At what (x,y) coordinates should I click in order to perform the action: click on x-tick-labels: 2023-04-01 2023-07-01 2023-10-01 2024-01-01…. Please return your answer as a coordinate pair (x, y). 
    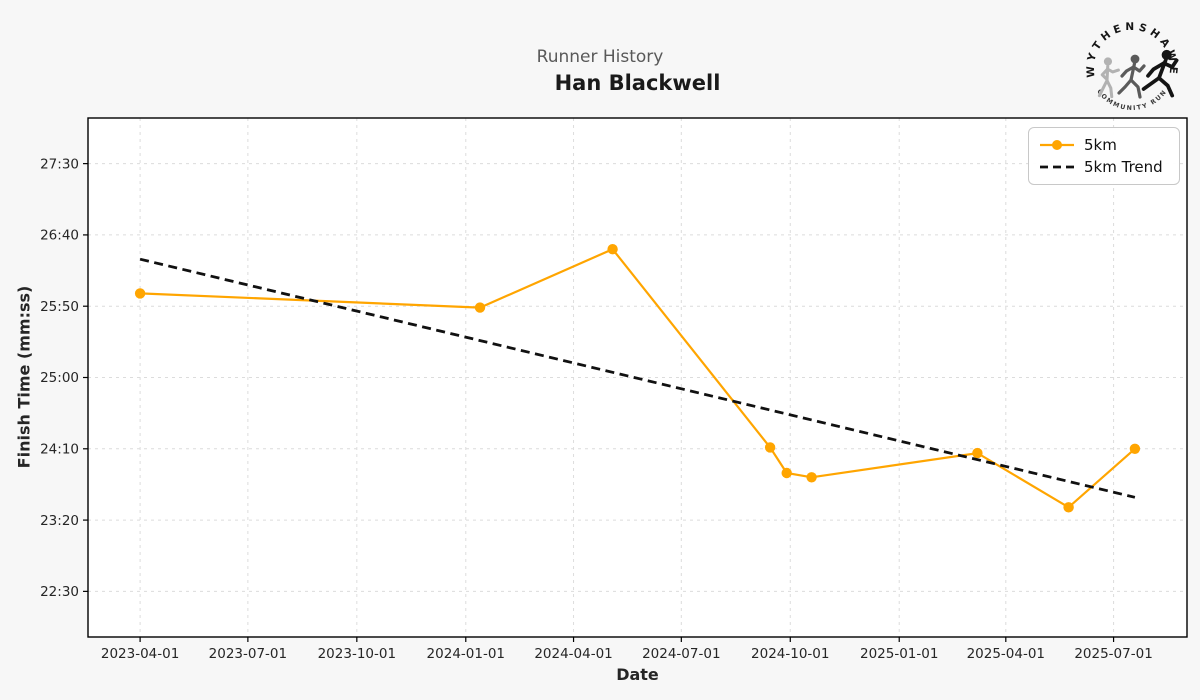
    Looking at the image, I should click on (627, 654).